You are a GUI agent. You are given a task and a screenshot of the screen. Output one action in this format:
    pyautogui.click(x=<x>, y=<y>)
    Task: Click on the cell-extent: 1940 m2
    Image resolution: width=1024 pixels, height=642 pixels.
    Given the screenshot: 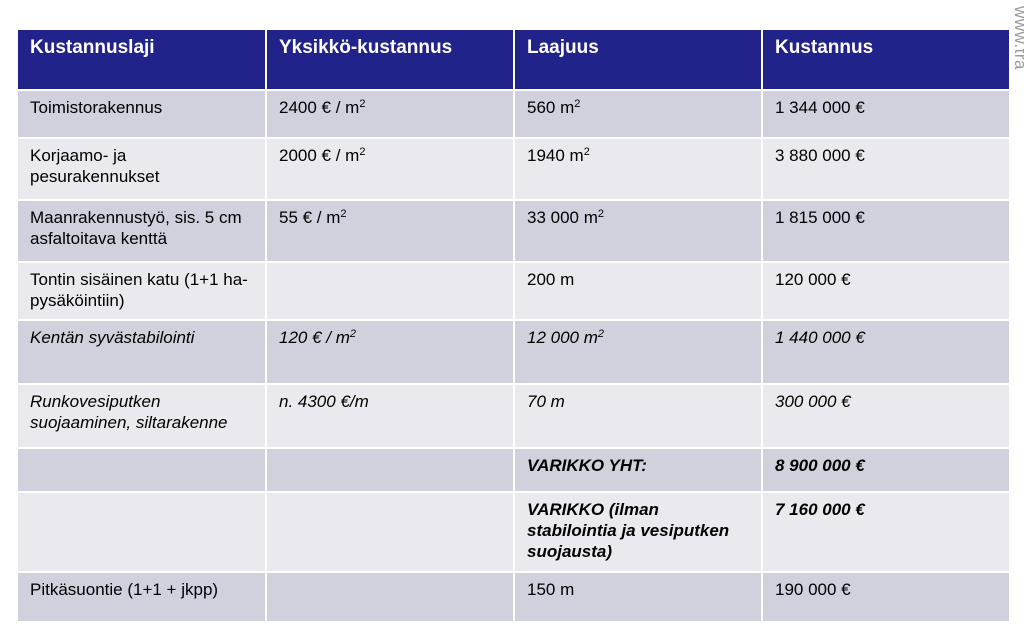 What is the action you would take?
    pyautogui.click(x=638, y=169)
    